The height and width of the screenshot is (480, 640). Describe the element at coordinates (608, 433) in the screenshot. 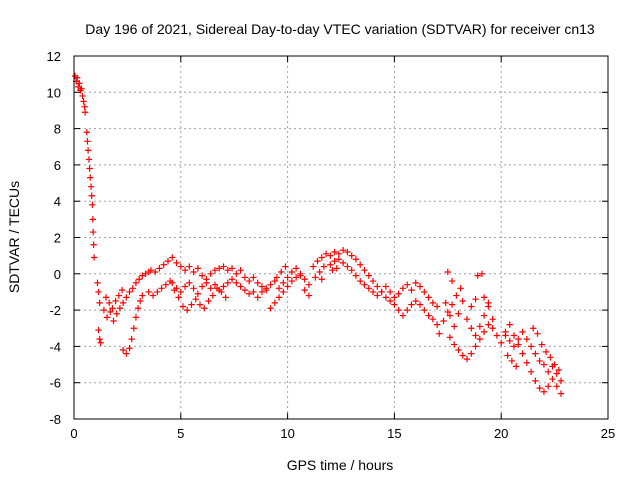

I see `x-tick-label: 25` at that location.